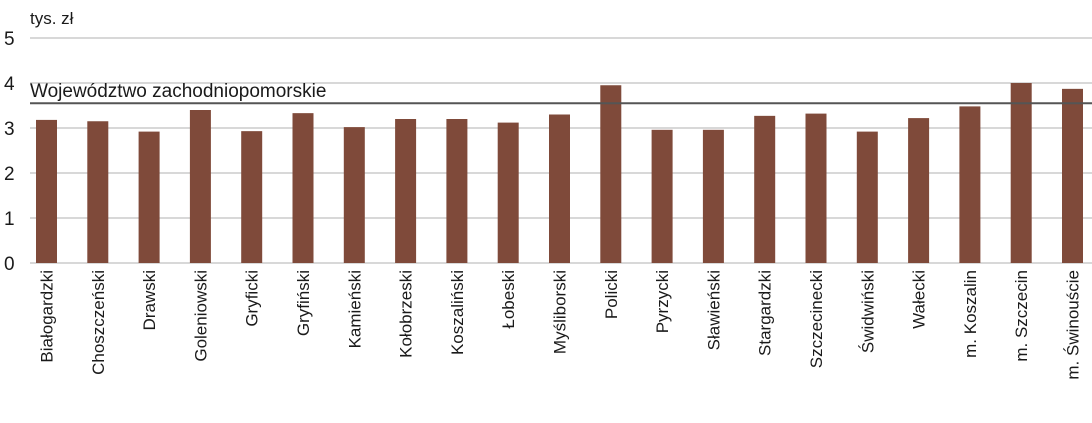 This screenshot has width=1092, height=423. Describe the element at coordinates (252, 298) in the screenshot. I see `x-category-label: Gryficki` at that location.